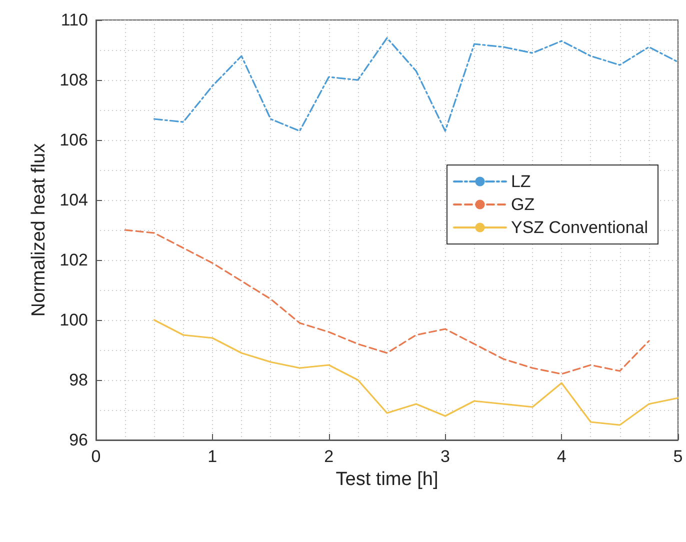  I want to click on x-tick-label: 5, so click(678, 456).